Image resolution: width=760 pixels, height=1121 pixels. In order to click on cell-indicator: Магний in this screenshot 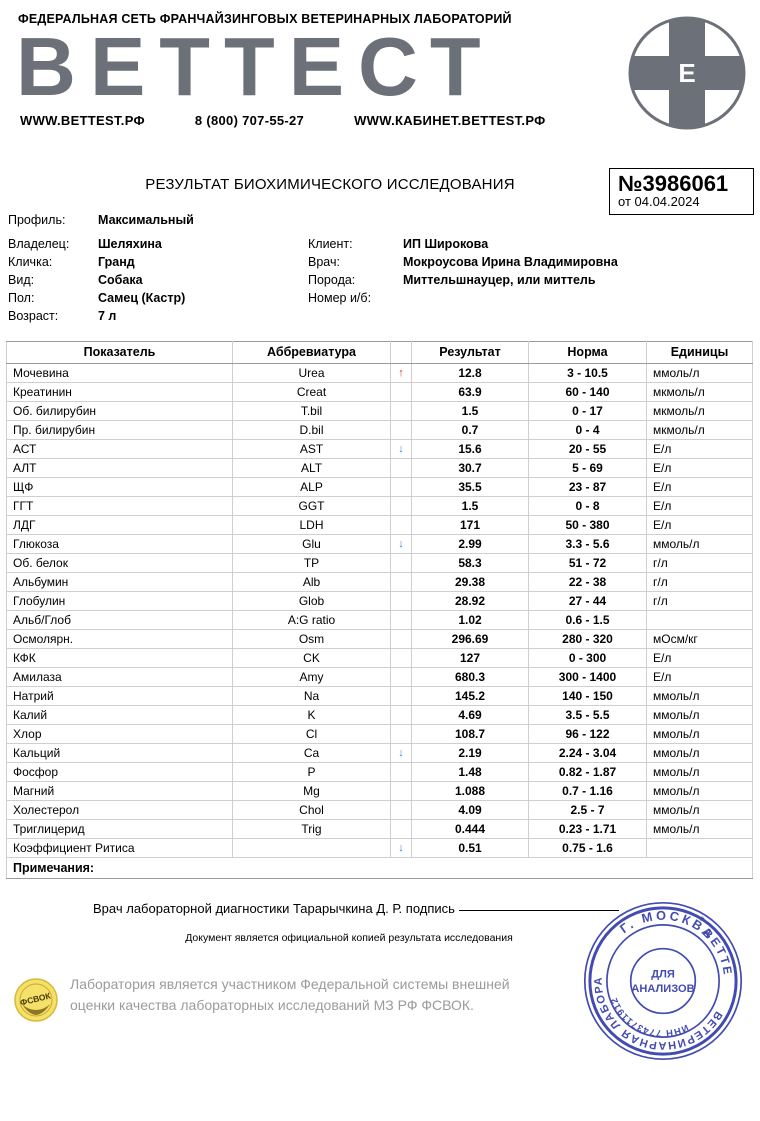, I will do `click(119, 791)`.